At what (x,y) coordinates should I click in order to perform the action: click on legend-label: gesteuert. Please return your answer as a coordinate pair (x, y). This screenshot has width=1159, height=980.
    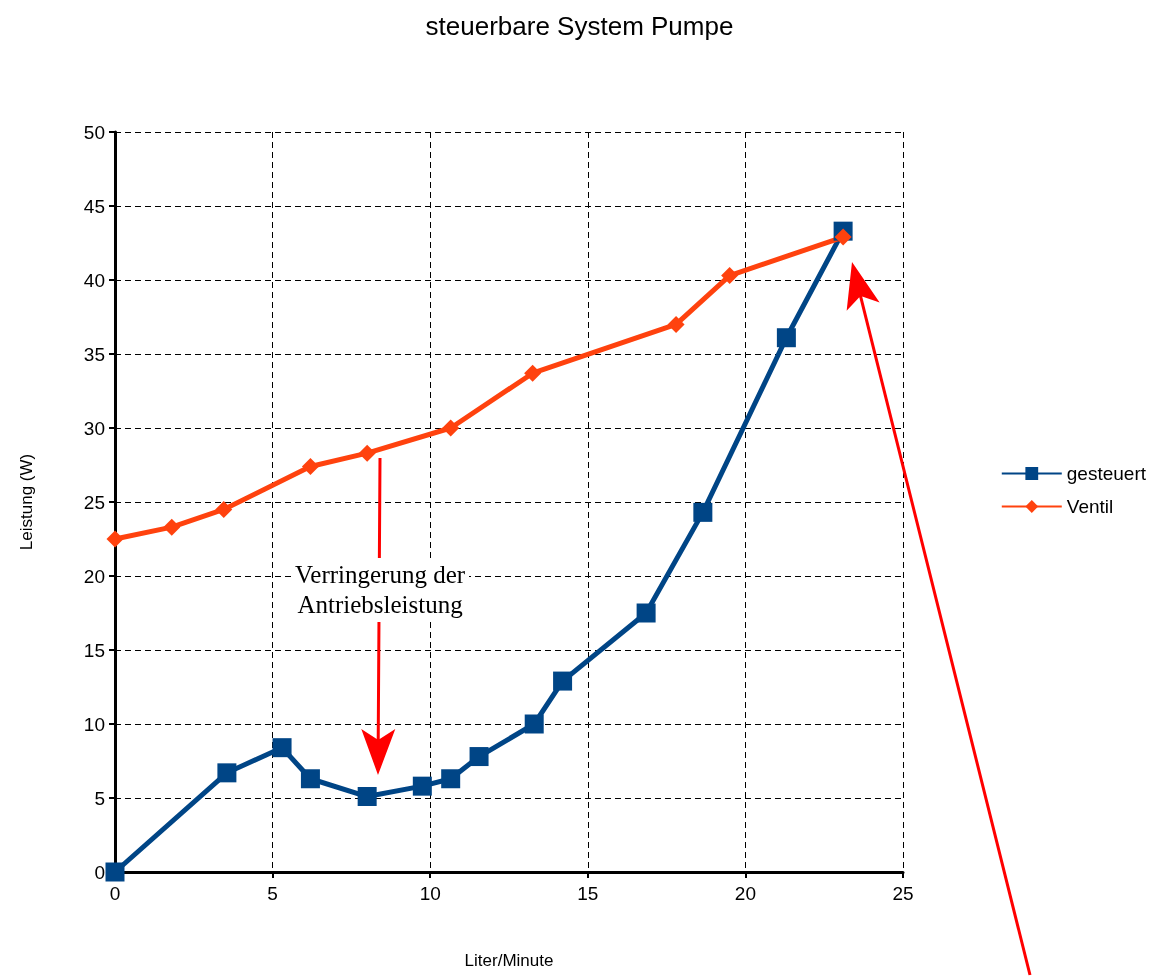
    Looking at the image, I should click on (1106, 473).